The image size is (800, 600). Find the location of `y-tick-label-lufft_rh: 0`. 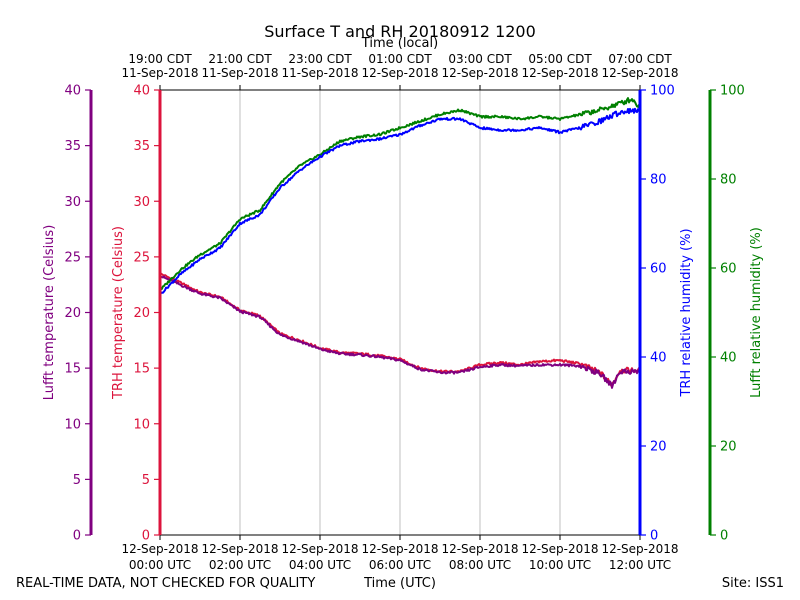

y-tick-label-lufft_rh: 0 is located at coordinates (724, 536).